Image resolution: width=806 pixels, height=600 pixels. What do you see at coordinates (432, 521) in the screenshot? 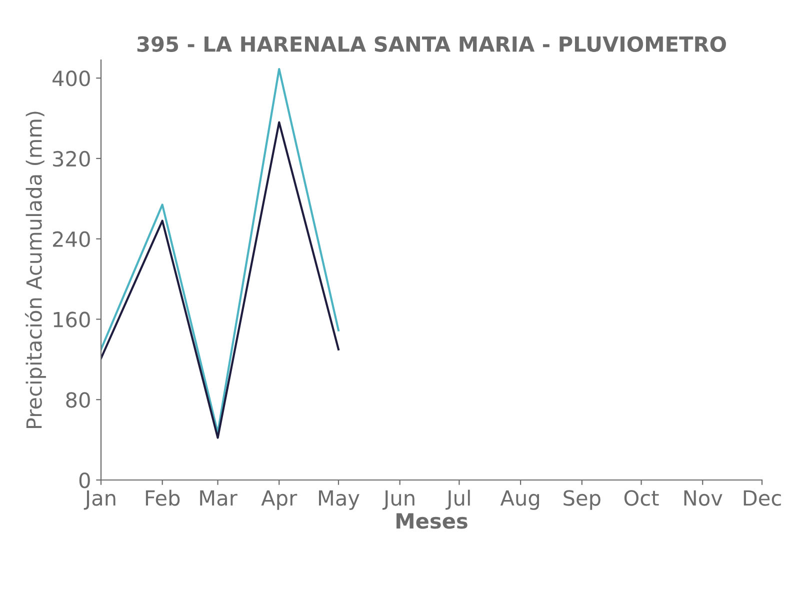
I see `x-axis-title: Meses` at bounding box center [432, 521].